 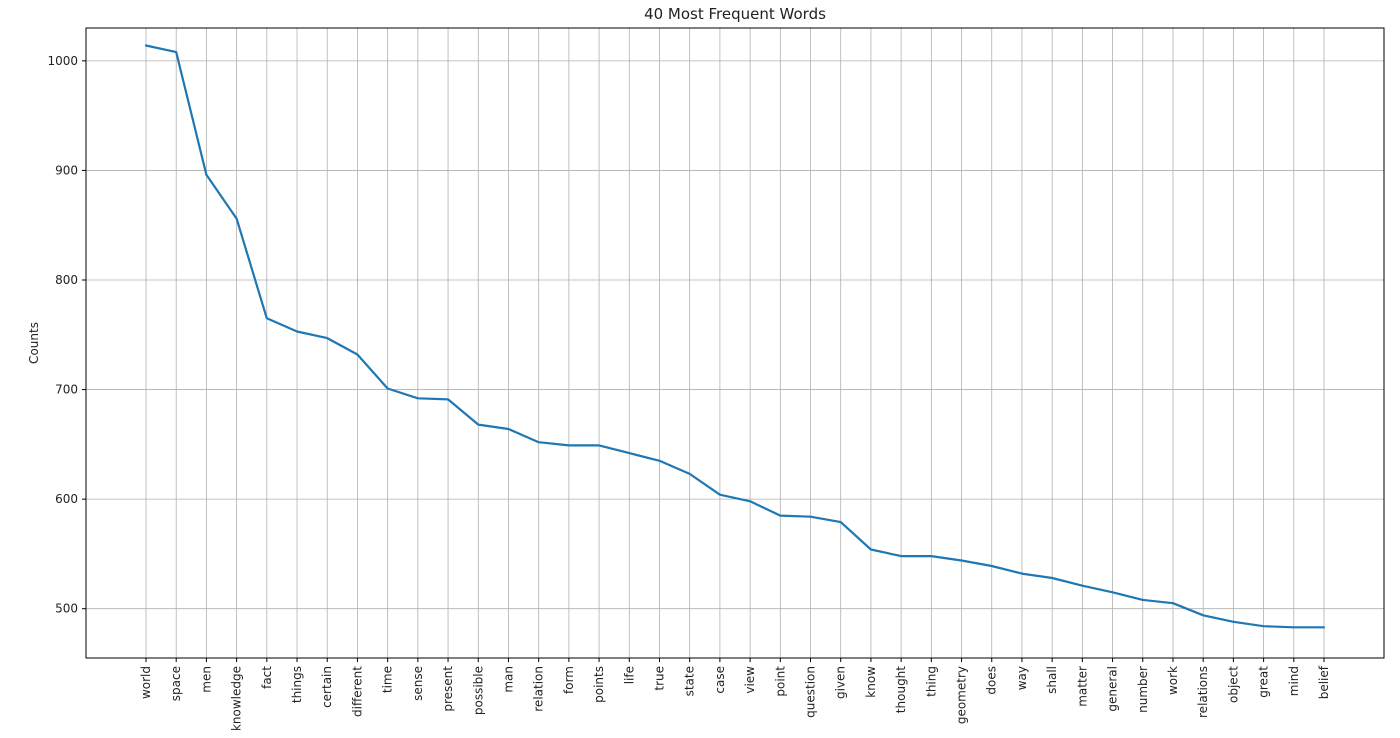 I want to click on x-tick-label: belief, so click(x=1324, y=682).